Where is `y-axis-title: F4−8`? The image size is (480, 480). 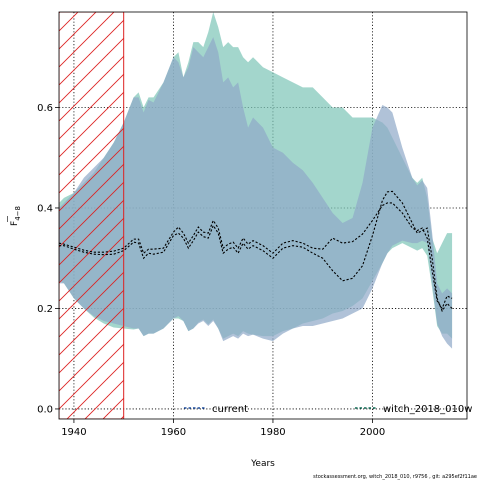 y-axis-title: F4−8 is located at coordinates (14, 216).